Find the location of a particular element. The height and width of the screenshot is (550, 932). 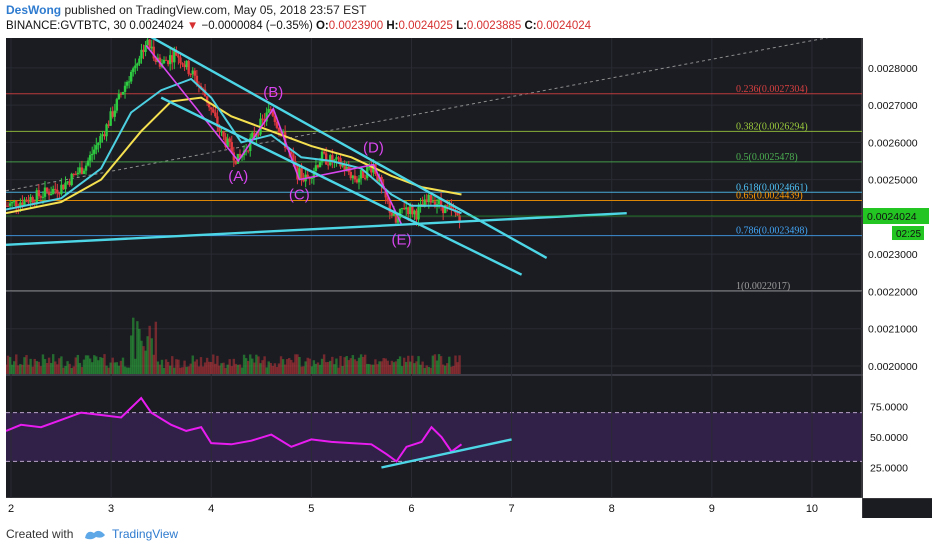

rsi-axis-label: 25.0000 is located at coordinates (889, 469).